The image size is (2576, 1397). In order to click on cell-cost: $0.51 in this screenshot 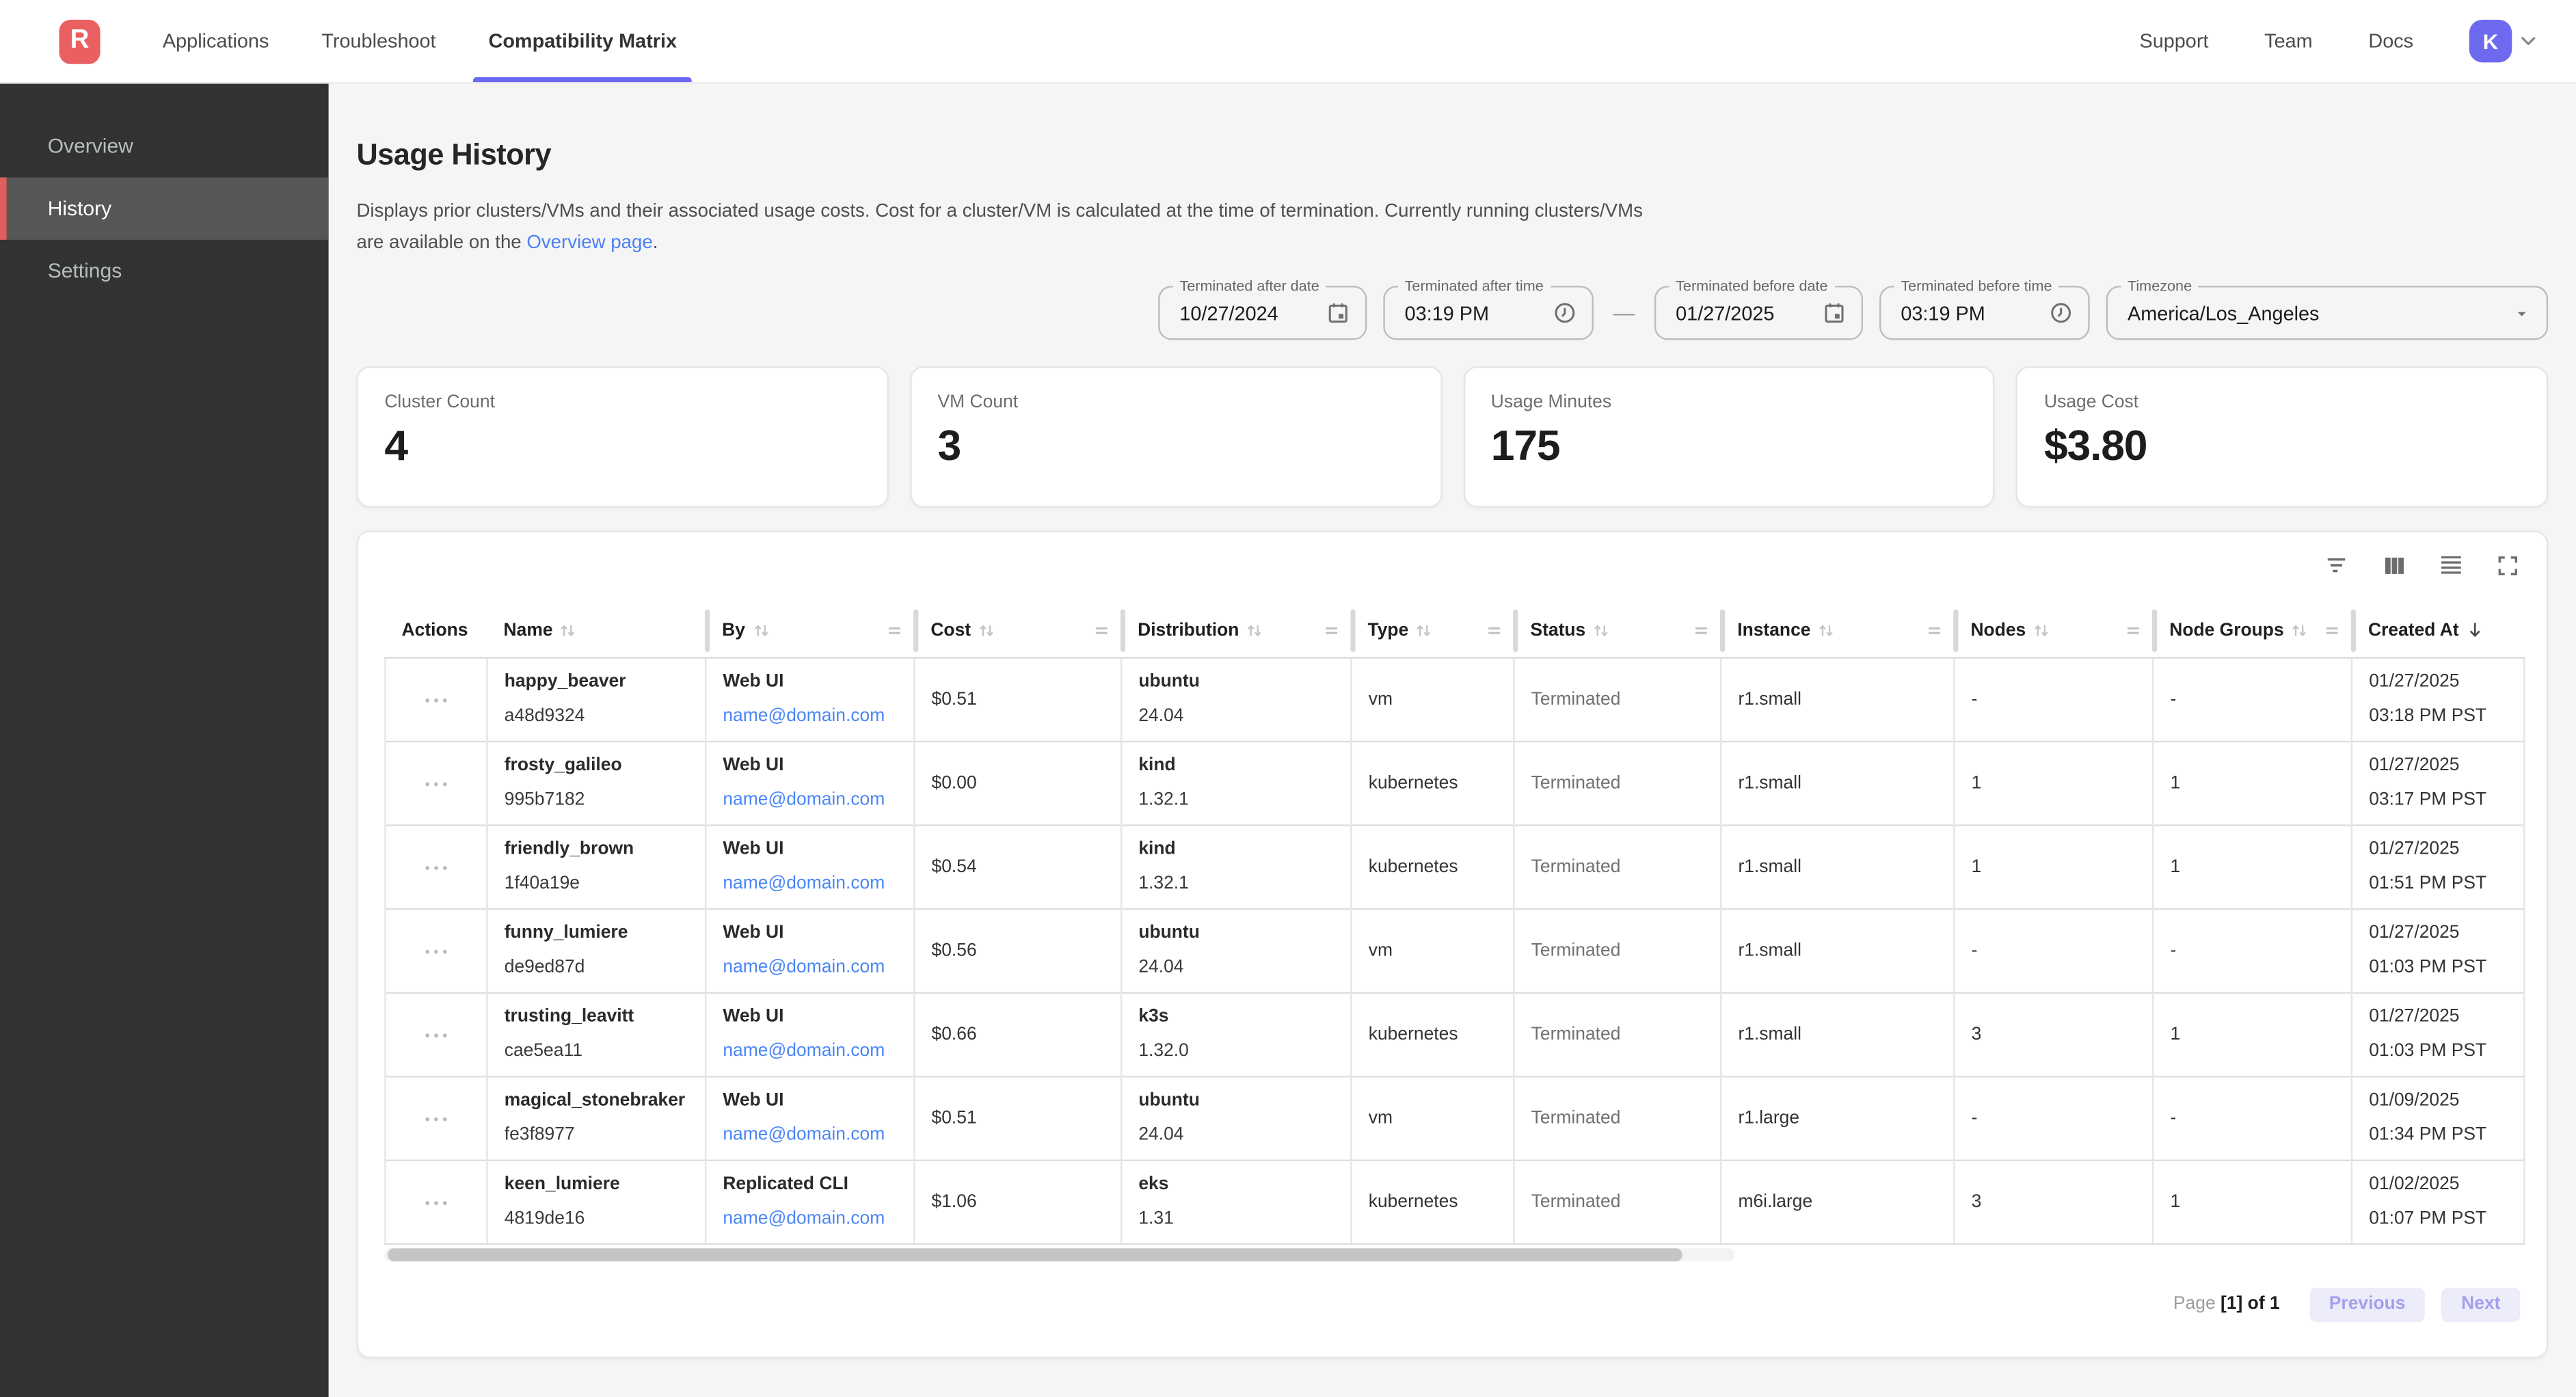, I will do `click(1018, 1117)`.